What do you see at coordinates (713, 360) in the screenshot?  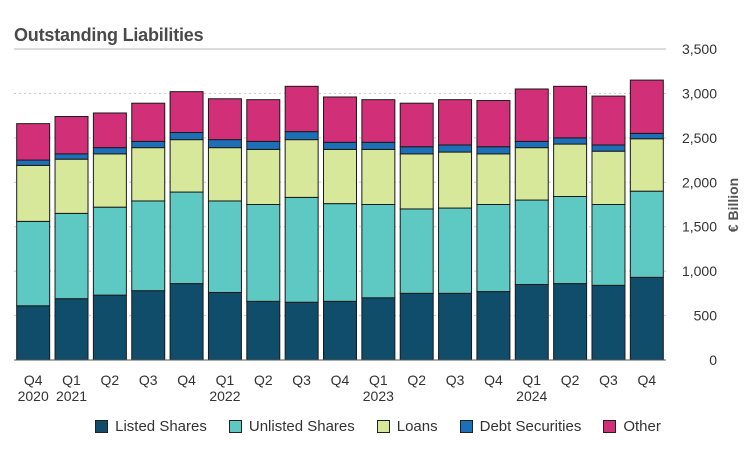 I see `y-tick-label: 0` at bounding box center [713, 360].